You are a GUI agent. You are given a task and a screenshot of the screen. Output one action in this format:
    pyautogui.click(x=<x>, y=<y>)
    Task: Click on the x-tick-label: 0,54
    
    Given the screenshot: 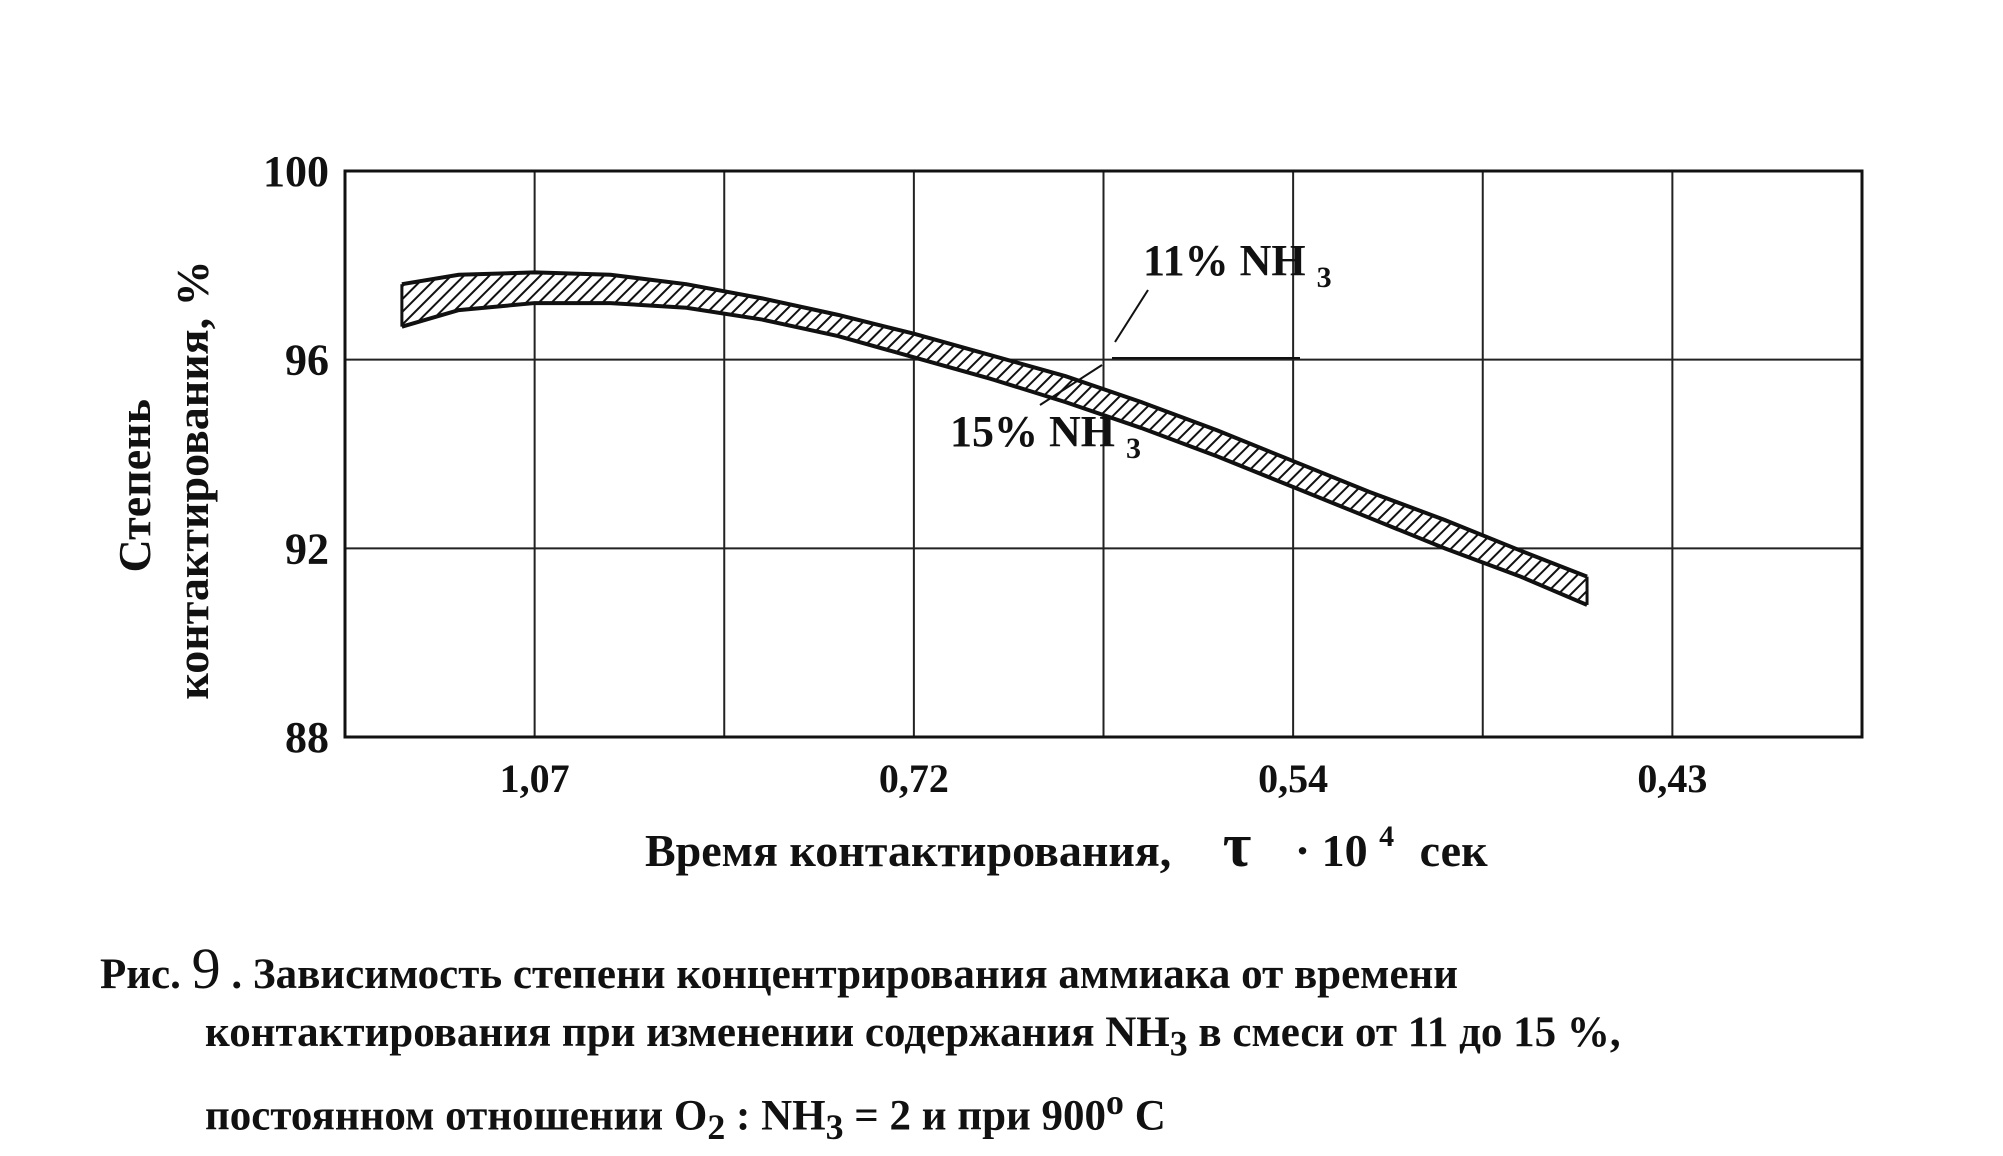 What is the action you would take?
    pyautogui.click(x=1293, y=778)
    